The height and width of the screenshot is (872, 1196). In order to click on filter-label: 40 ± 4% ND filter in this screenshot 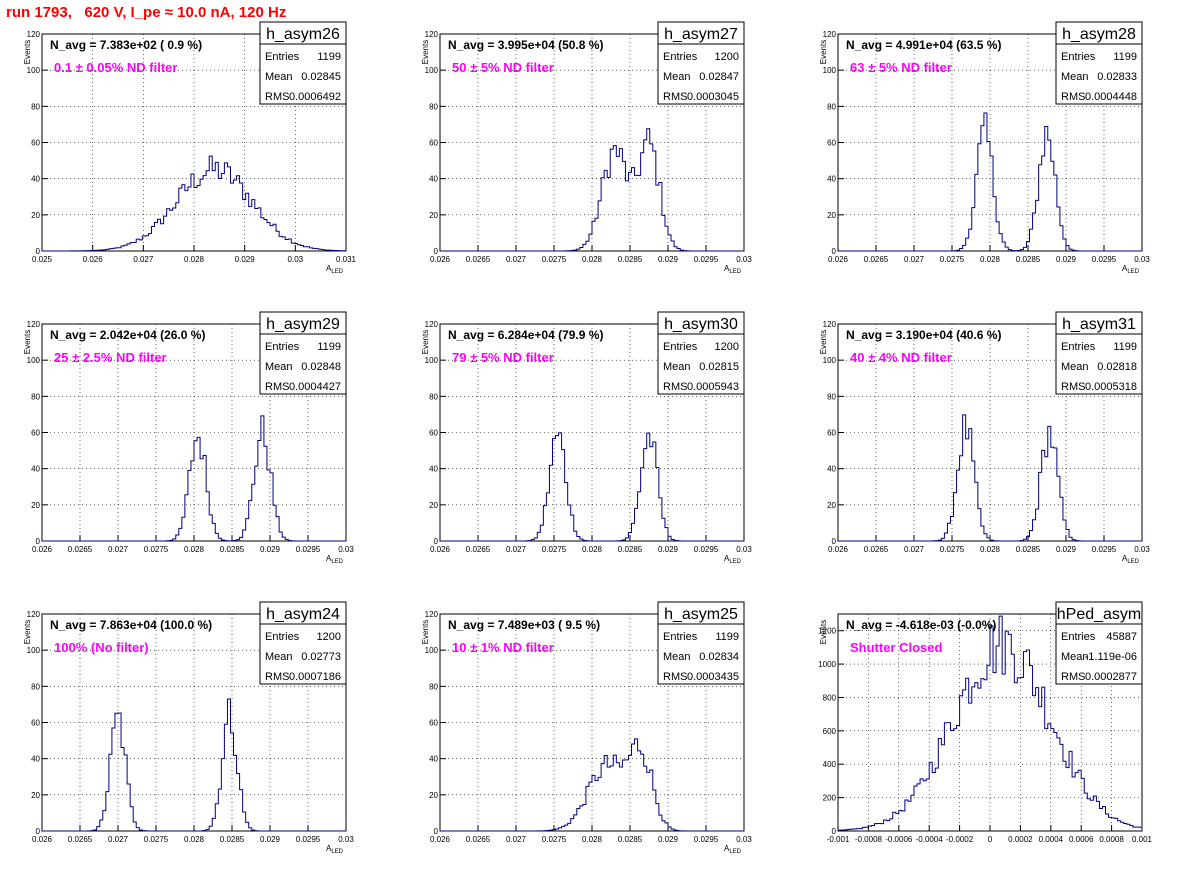, I will do `click(901, 357)`.